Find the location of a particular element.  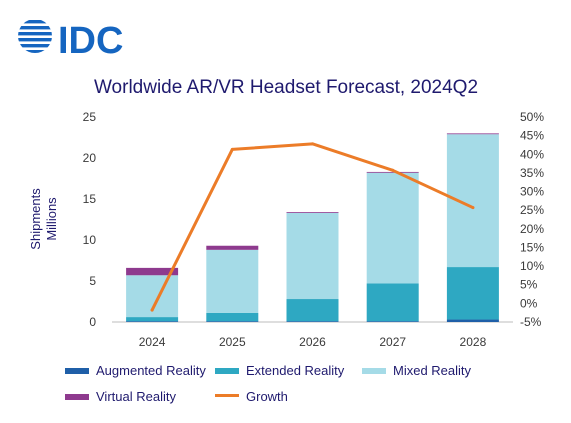

x-tick-label: 2025 is located at coordinates (232, 342).